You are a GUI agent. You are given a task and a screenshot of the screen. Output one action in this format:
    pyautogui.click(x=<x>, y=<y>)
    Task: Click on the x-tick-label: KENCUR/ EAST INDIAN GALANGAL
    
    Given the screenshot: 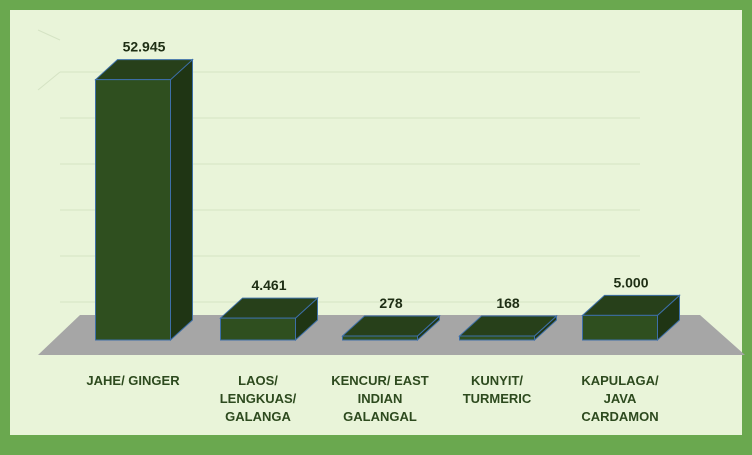 What is the action you would take?
    pyautogui.click(x=380, y=398)
    